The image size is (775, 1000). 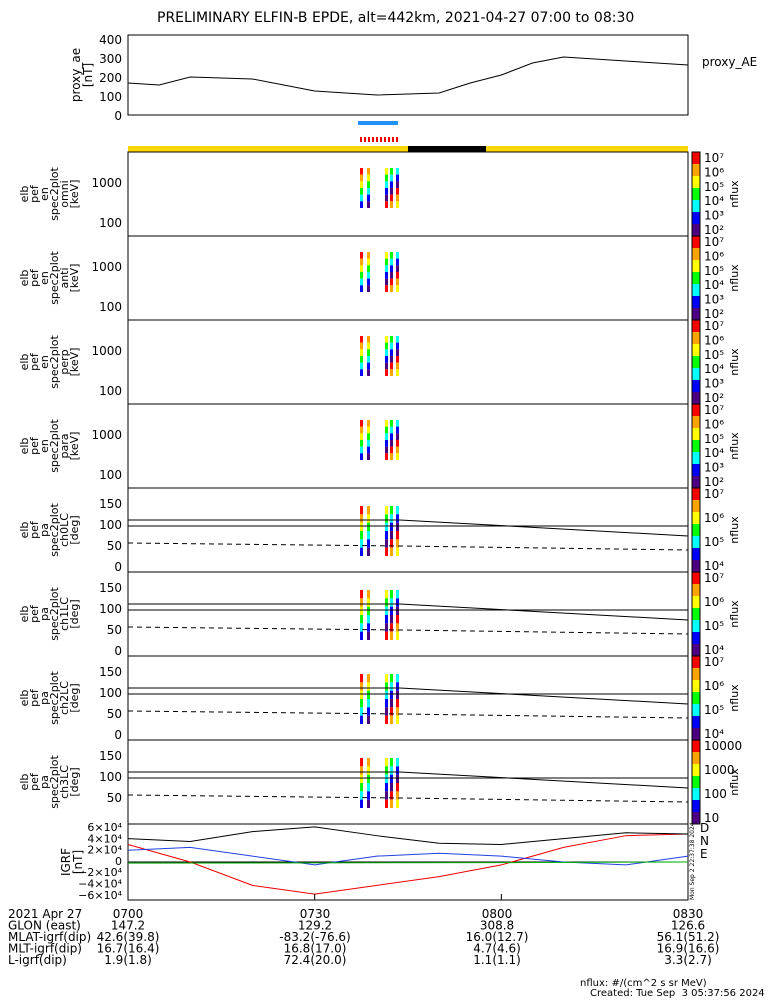 I want to click on colorbar-label-text: nflux, so click(x=734, y=278).